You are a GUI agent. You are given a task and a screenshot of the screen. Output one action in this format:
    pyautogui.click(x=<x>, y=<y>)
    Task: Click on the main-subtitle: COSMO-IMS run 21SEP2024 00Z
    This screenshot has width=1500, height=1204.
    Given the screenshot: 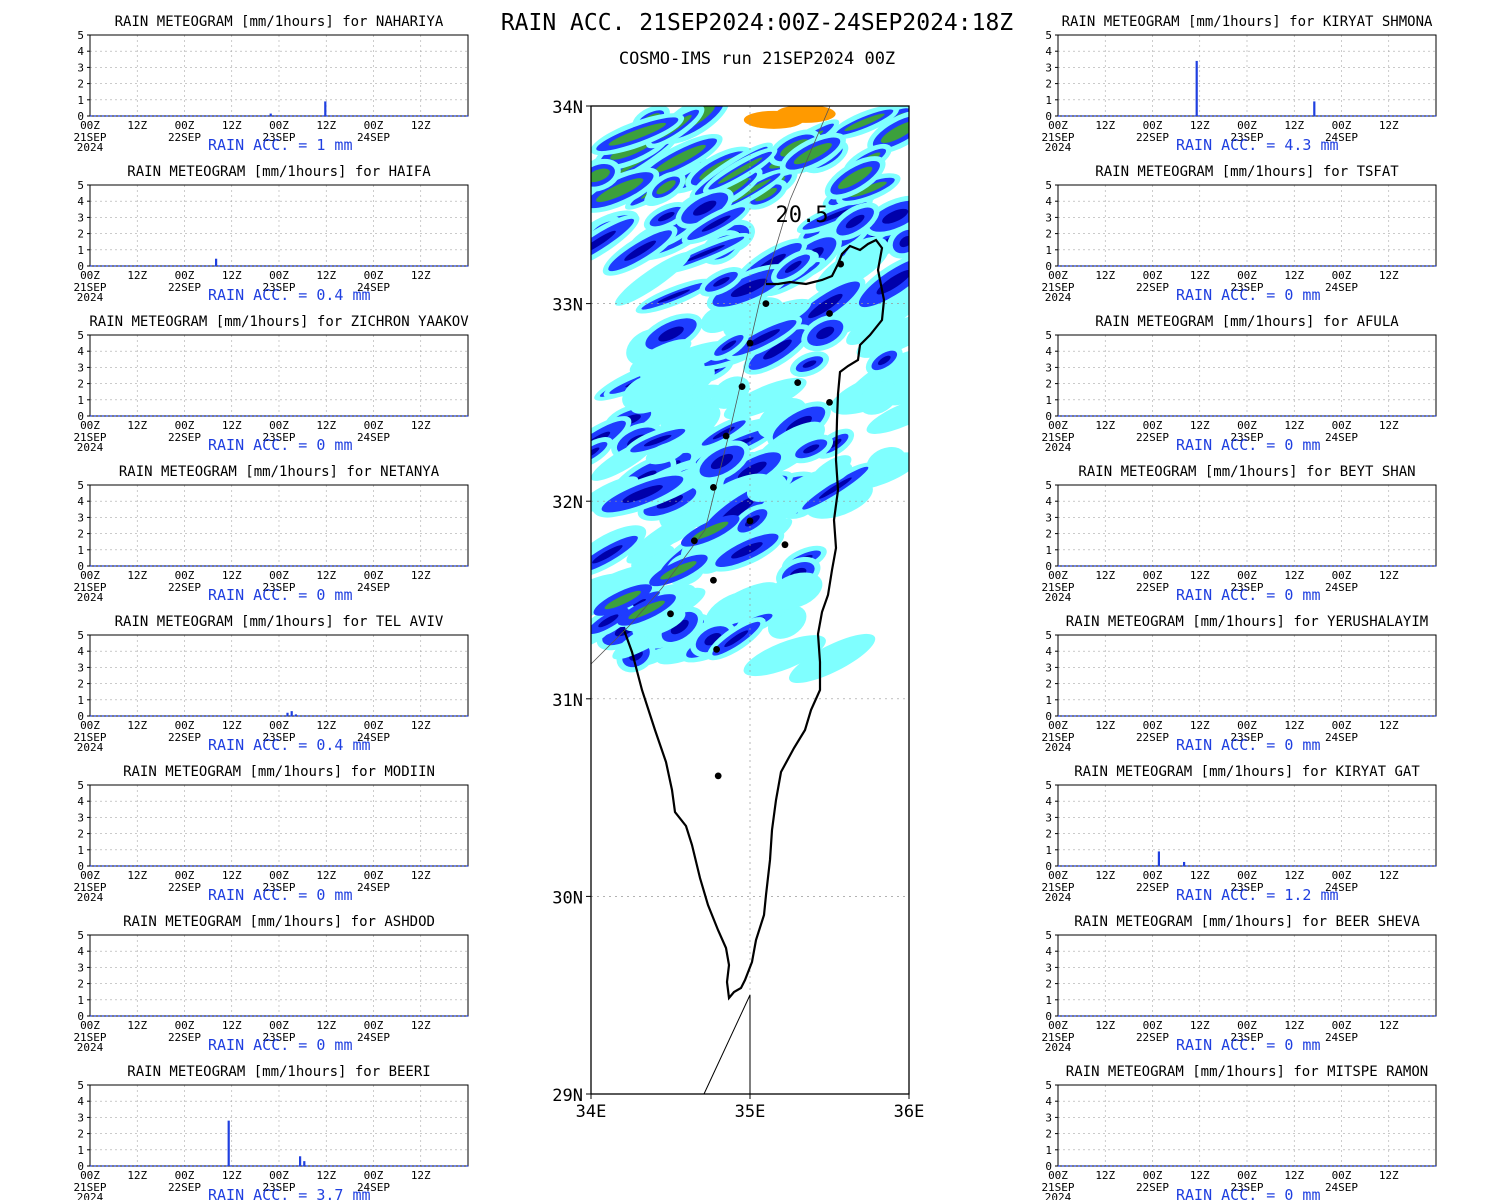 What is the action you would take?
    pyautogui.click(x=757, y=59)
    